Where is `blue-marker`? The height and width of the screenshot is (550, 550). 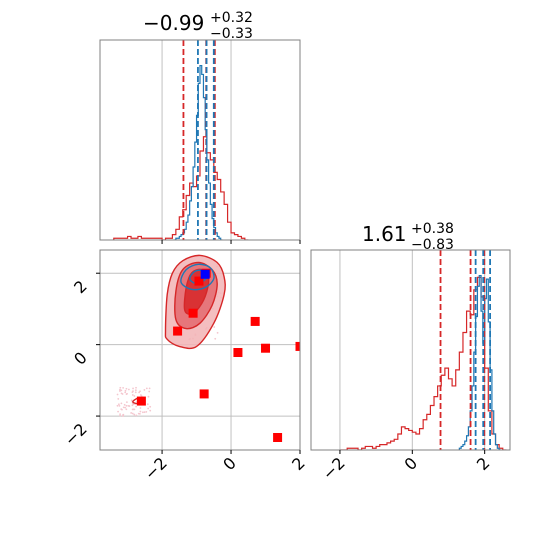
blue-marker is located at coordinates (205, 274).